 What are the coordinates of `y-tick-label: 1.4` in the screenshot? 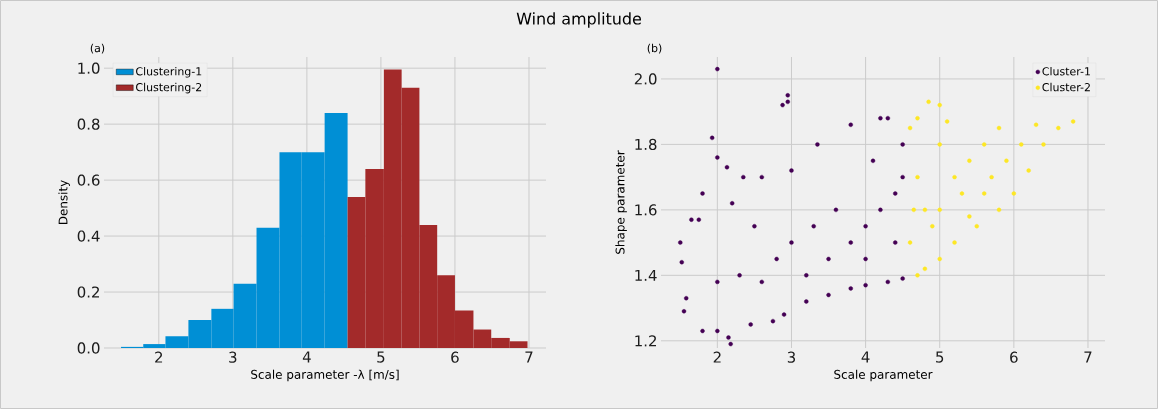 It's located at (646, 275).